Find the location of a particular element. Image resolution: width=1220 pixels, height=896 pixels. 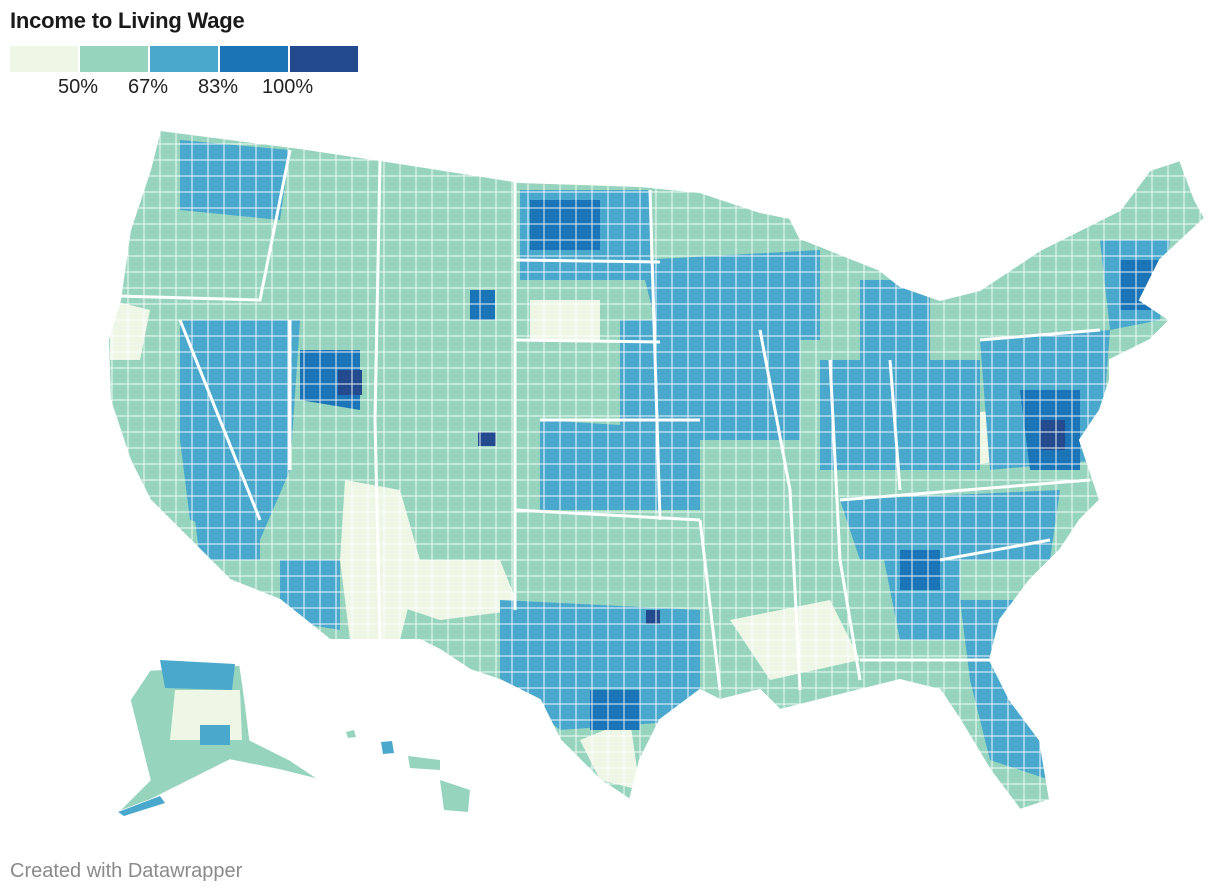

chart-title: Income to Living Wage is located at coordinates (127, 20).